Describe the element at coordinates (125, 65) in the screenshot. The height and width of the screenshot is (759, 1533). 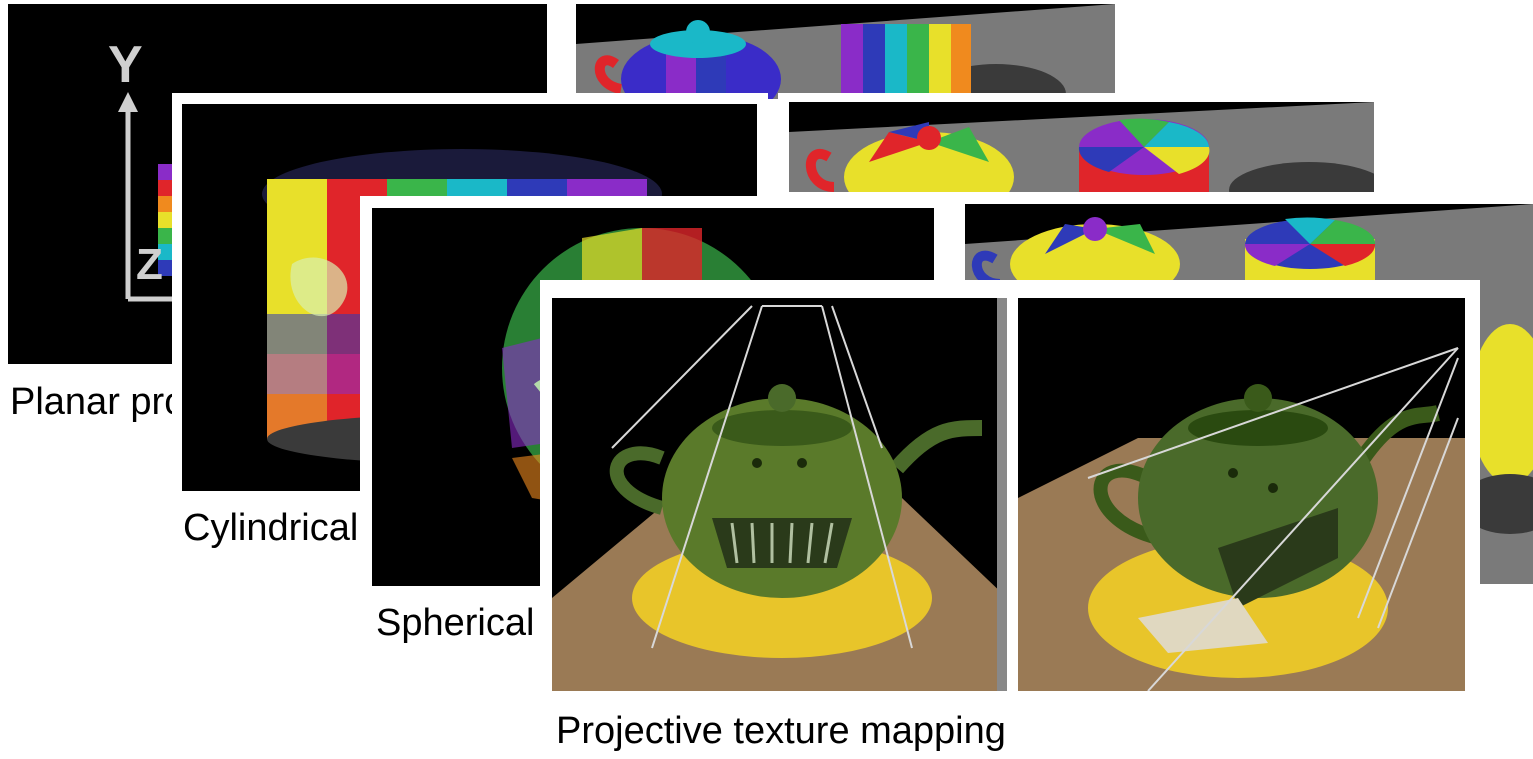
I see `y-axis-label: Y` at that location.